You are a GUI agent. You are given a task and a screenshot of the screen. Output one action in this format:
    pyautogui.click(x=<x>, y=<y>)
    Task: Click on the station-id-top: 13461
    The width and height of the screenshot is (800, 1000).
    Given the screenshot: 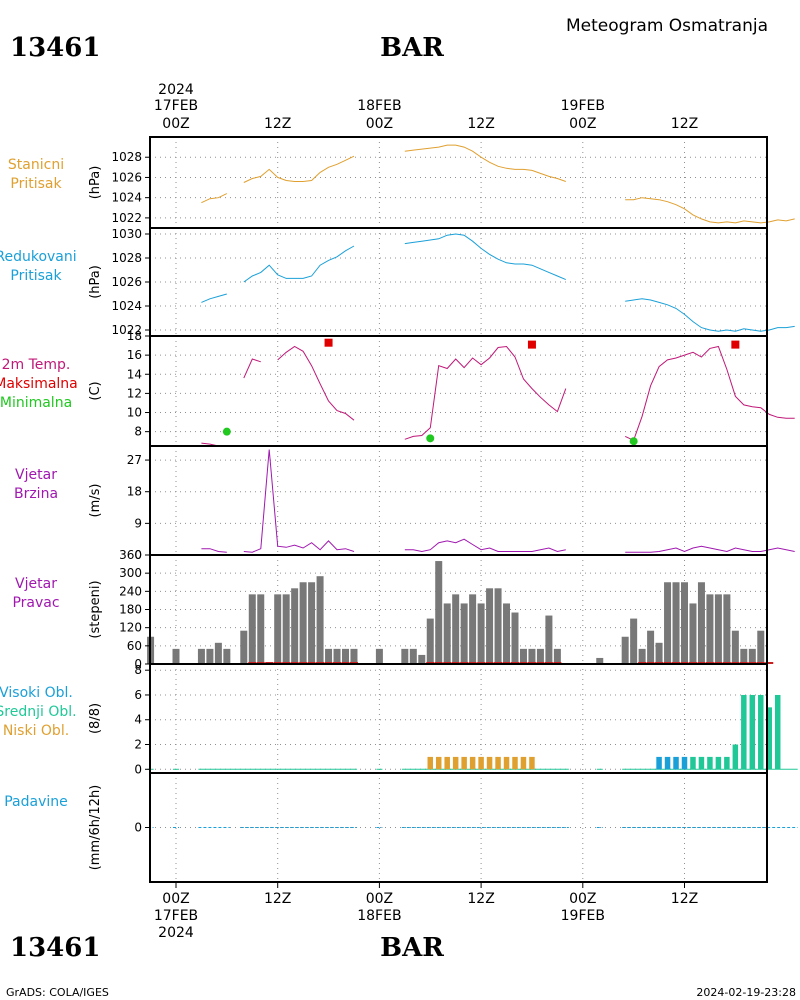 What is the action you would take?
    pyautogui.click(x=55, y=48)
    